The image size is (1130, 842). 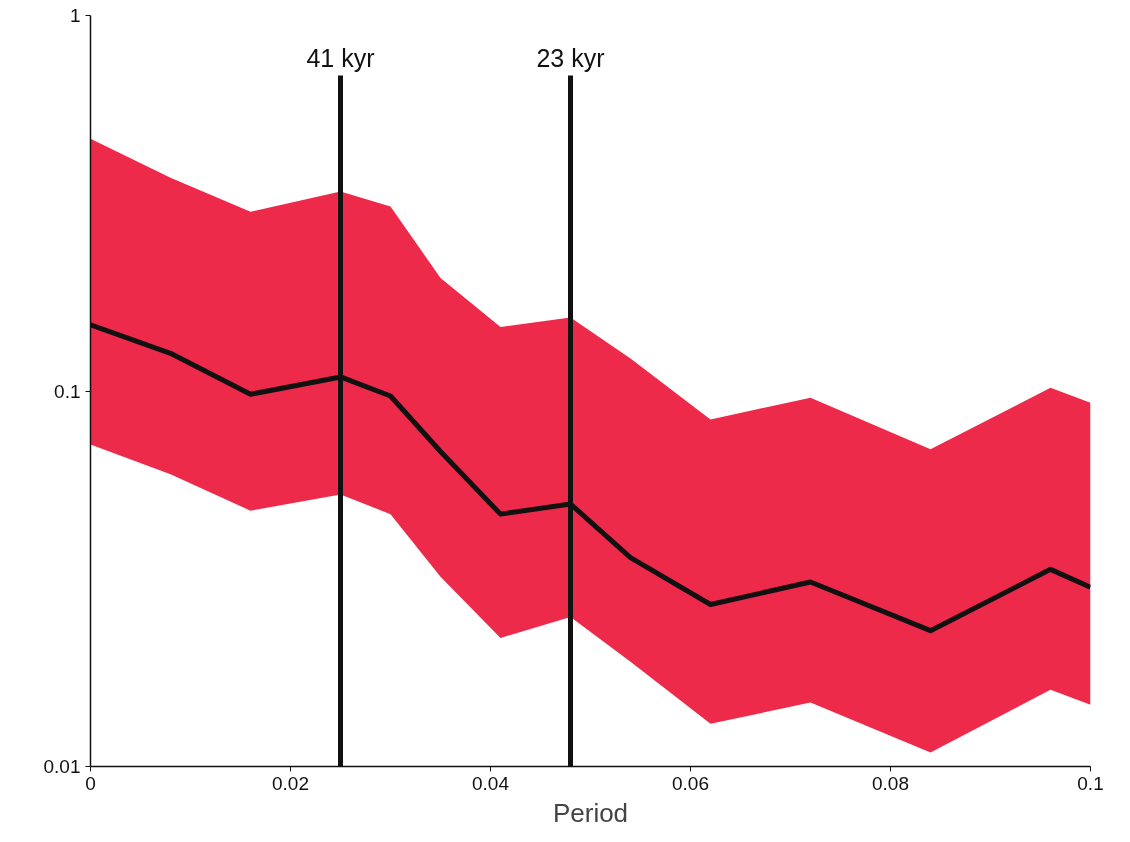 What do you see at coordinates (590, 812) in the screenshot?
I see `x-axis-title: Period` at bounding box center [590, 812].